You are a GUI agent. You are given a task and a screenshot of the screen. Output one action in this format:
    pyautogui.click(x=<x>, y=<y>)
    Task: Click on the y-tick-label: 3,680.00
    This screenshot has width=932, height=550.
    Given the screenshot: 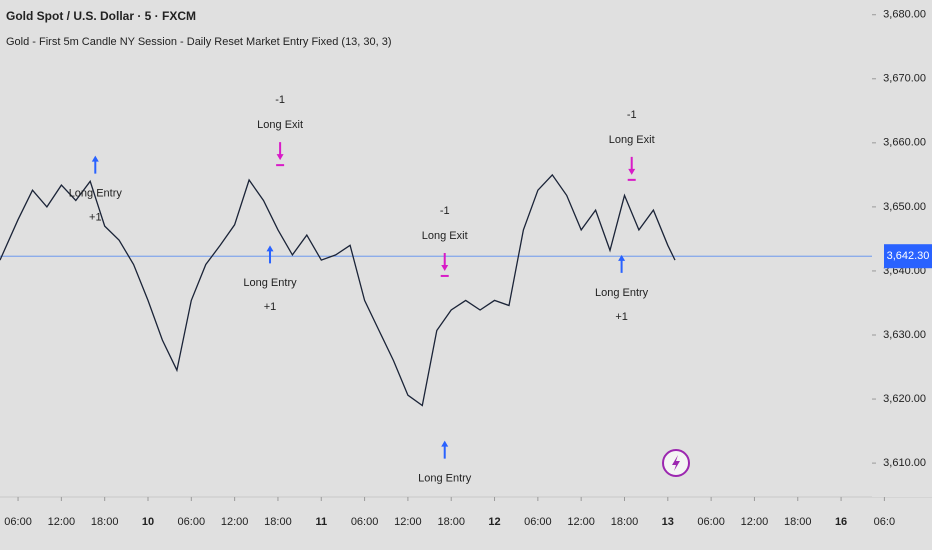 What is the action you would take?
    pyautogui.click(x=904, y=15)
    